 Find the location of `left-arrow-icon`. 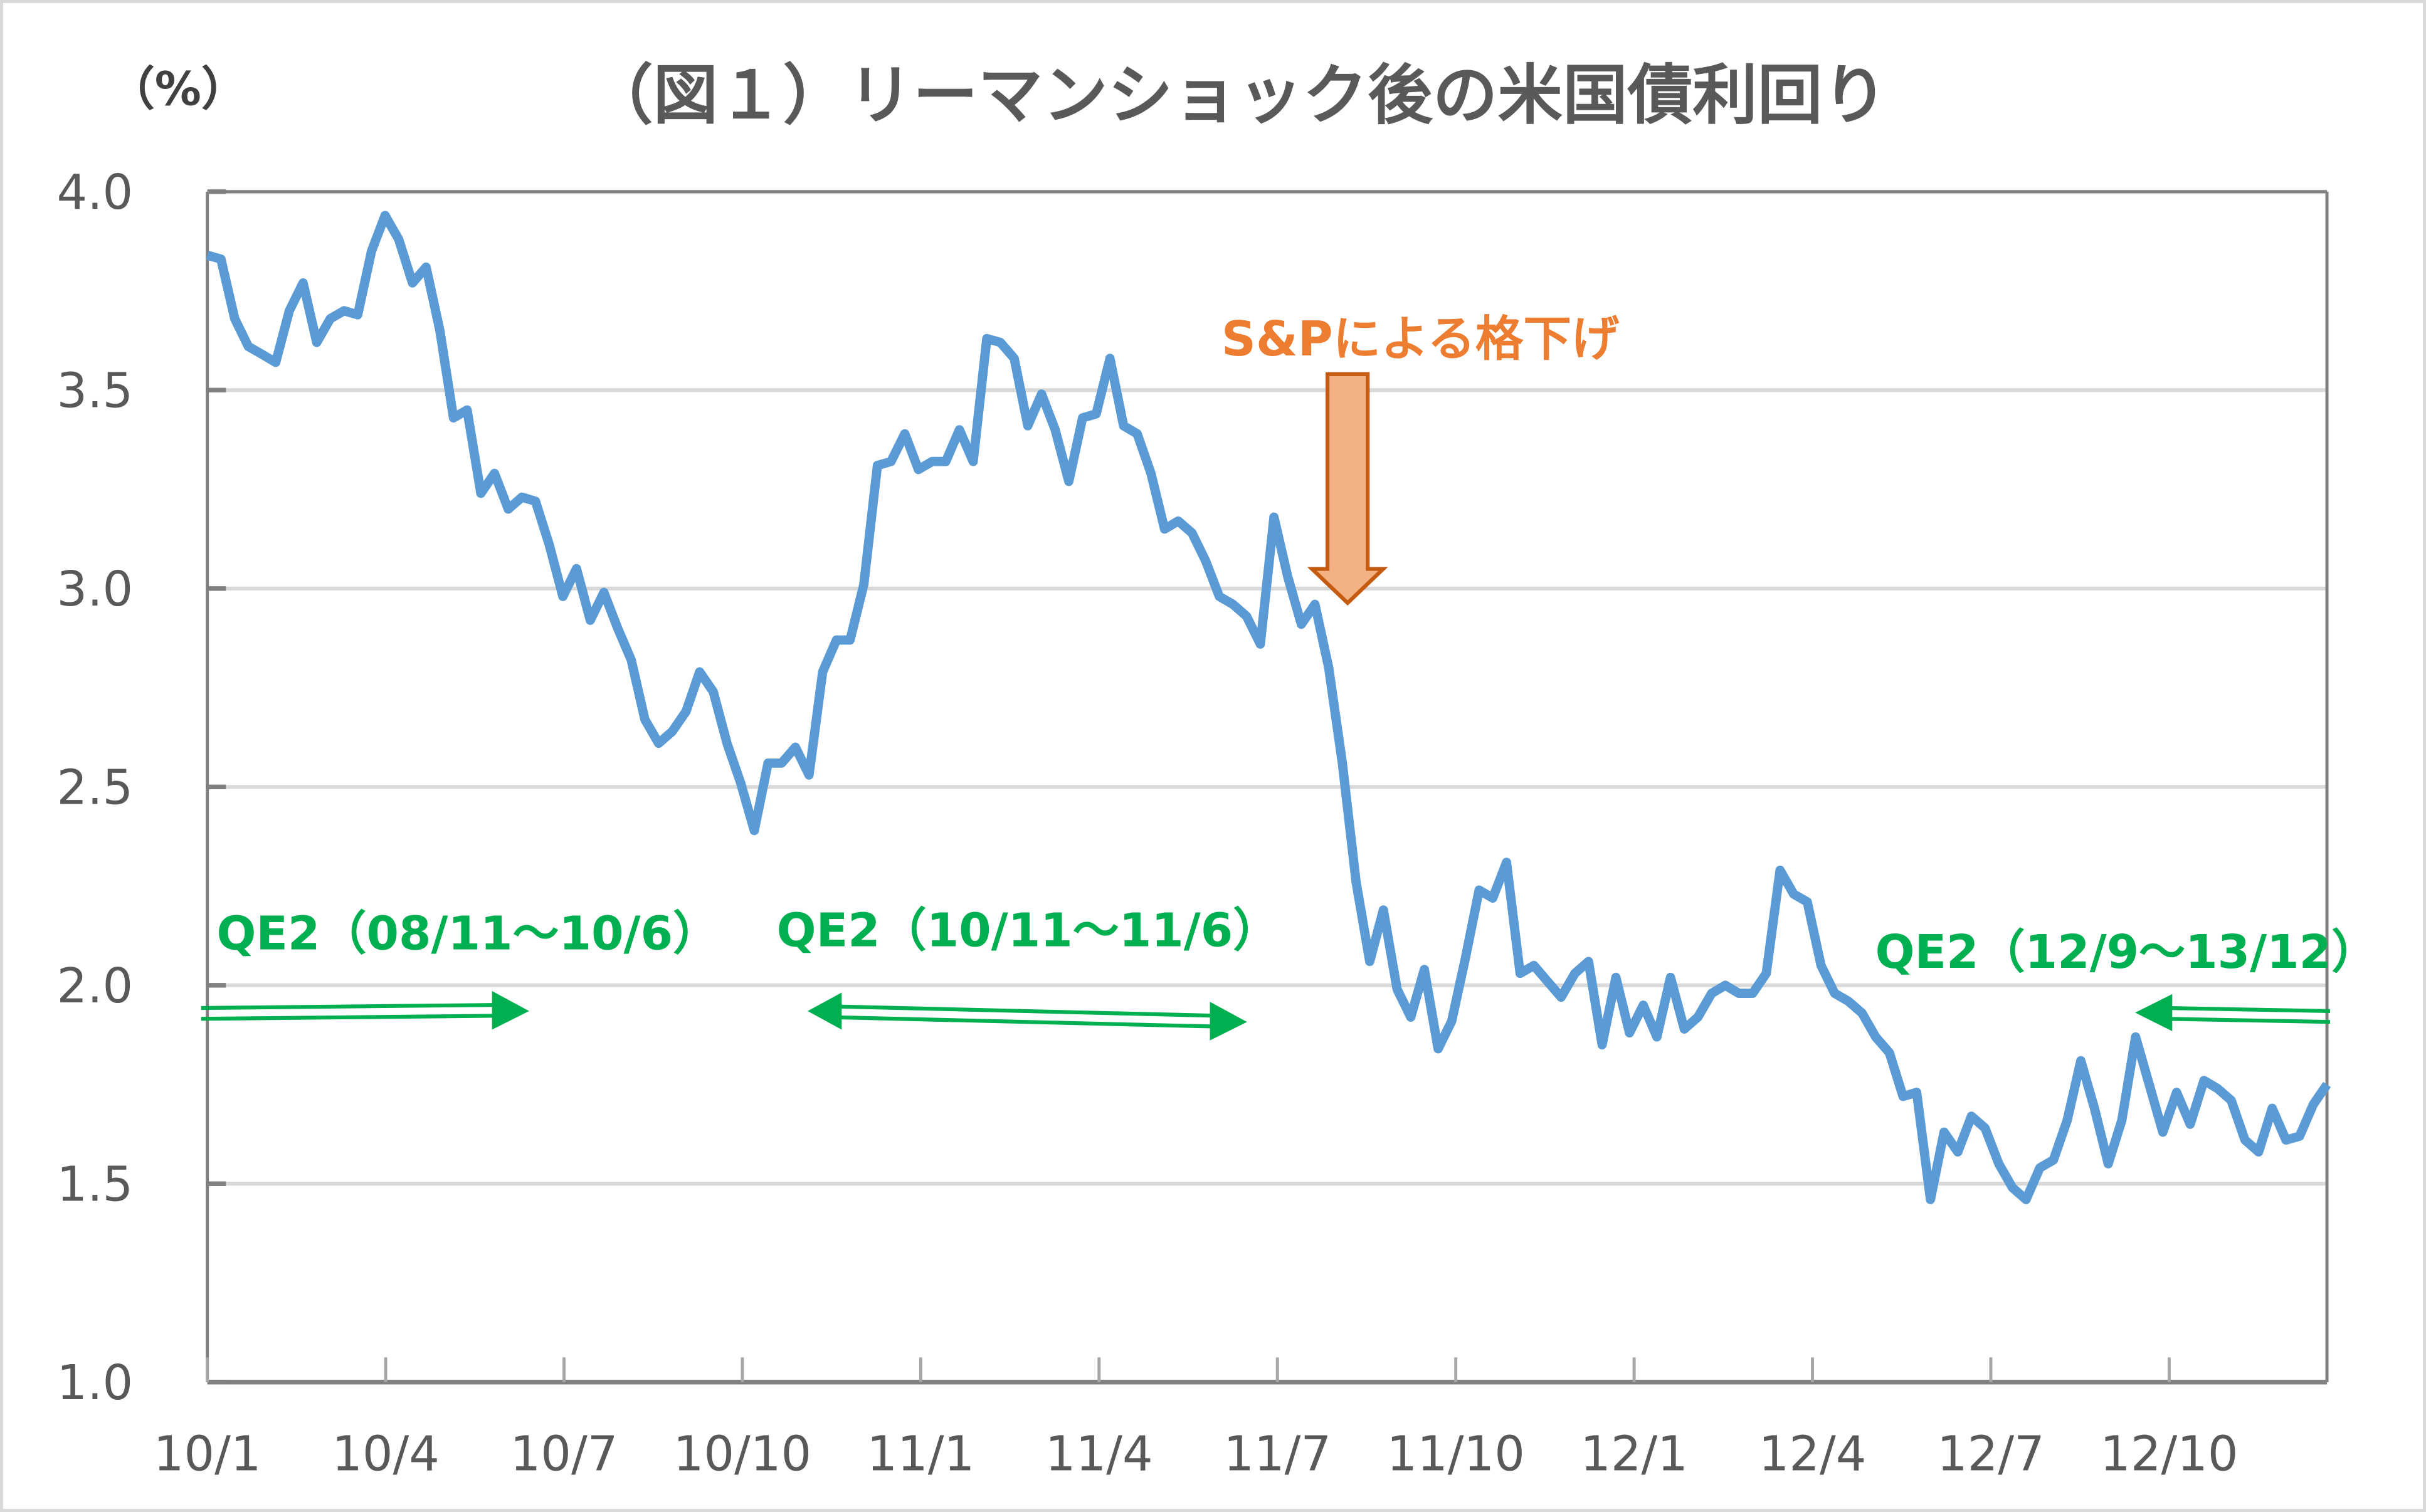

left-arrow-icon is located at coordinates (2233, 1013).